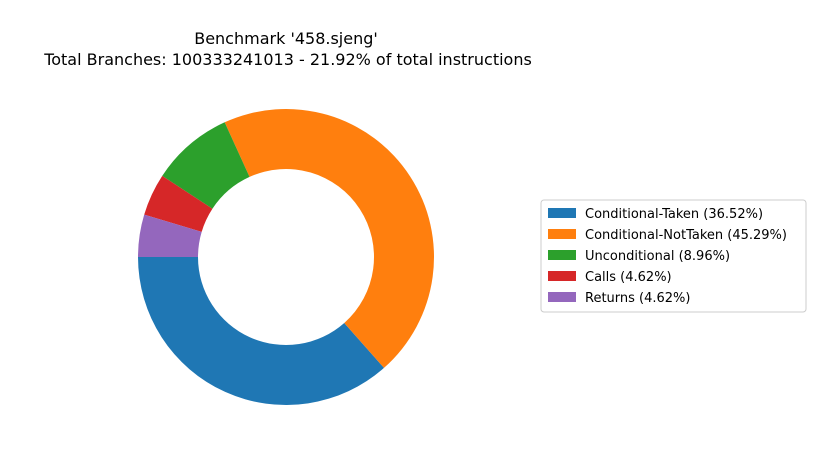 The height and width of the screenshot is (472, 836). What do you see at coordinates (286, 38) in the screenshot?
I see `chart-title-line1: Benchmark '458.sjeng'` at bounding box center [286, 38].